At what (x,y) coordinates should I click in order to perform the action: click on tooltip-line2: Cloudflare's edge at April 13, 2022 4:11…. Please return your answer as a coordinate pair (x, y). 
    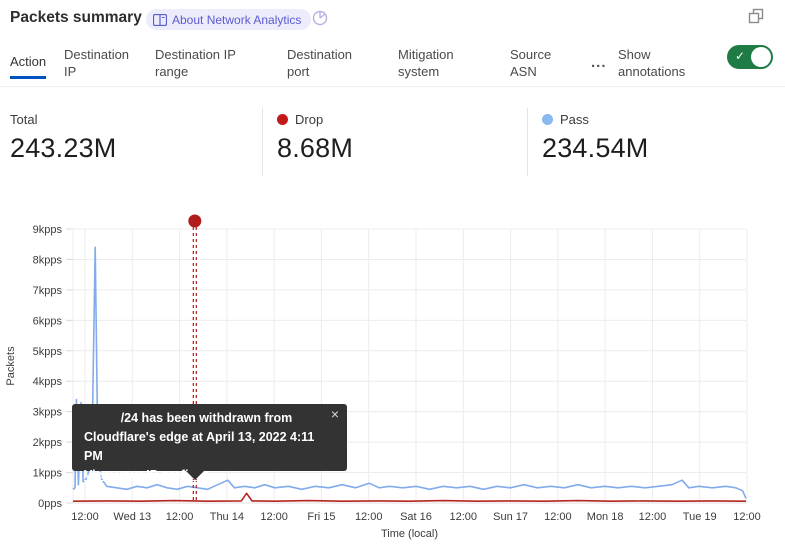
    Looking at the image, I should click on (199, 446).